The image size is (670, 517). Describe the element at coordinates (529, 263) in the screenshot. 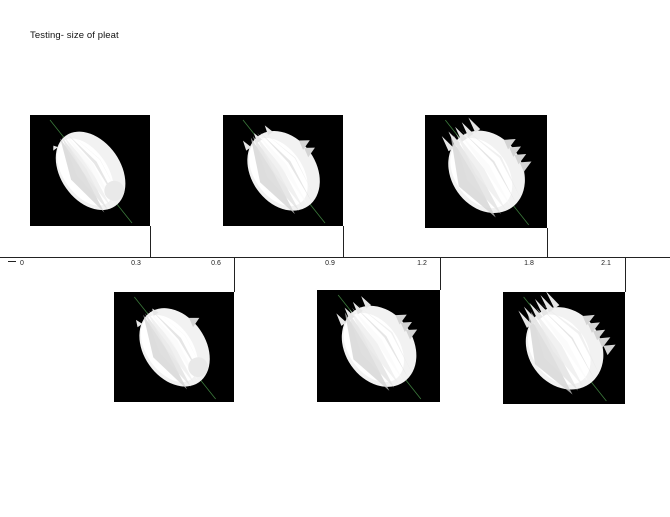

I see `tick-label-1-8: 1.8` at that location.